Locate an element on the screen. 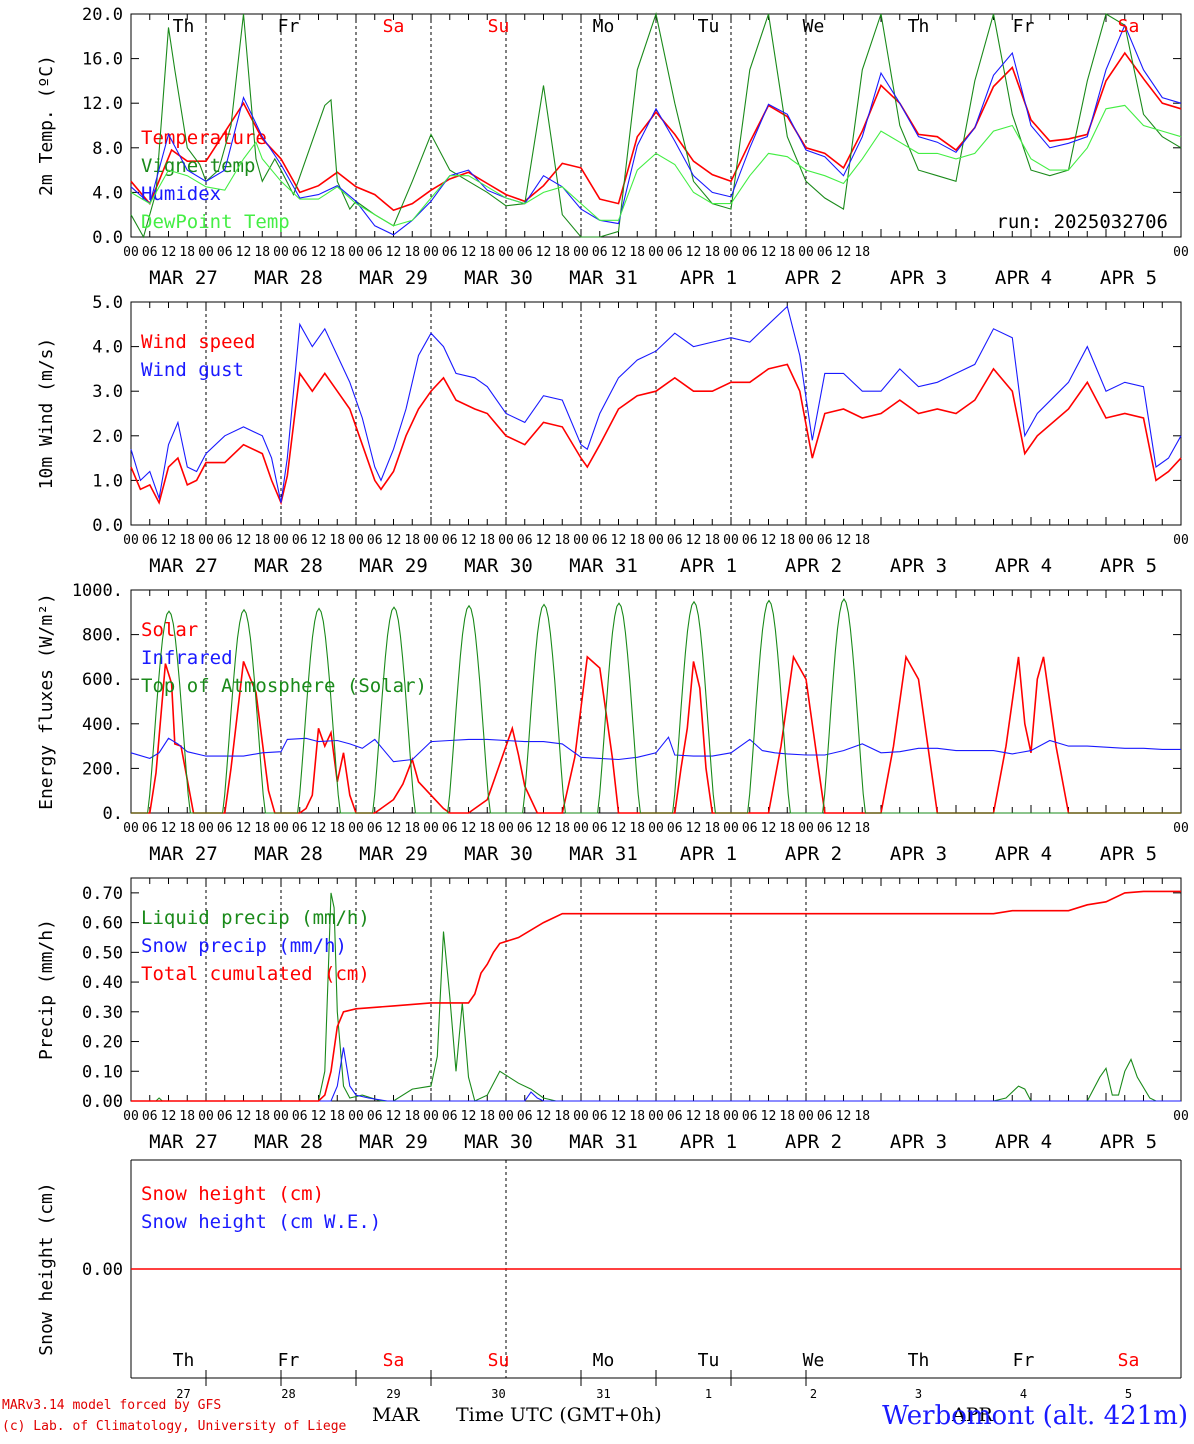 The image size is (1194, 1444). legend-precip-0: Liquid precip (mm/h) is located at coordinates (255, 918).